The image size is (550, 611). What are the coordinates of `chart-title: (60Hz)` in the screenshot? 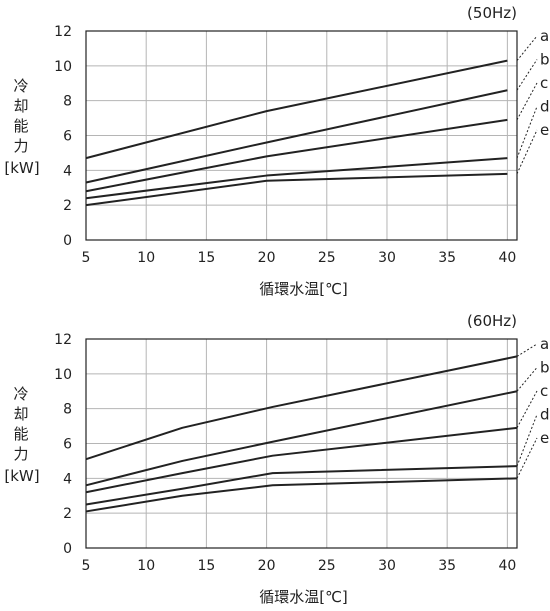 It's located at (492, 321).